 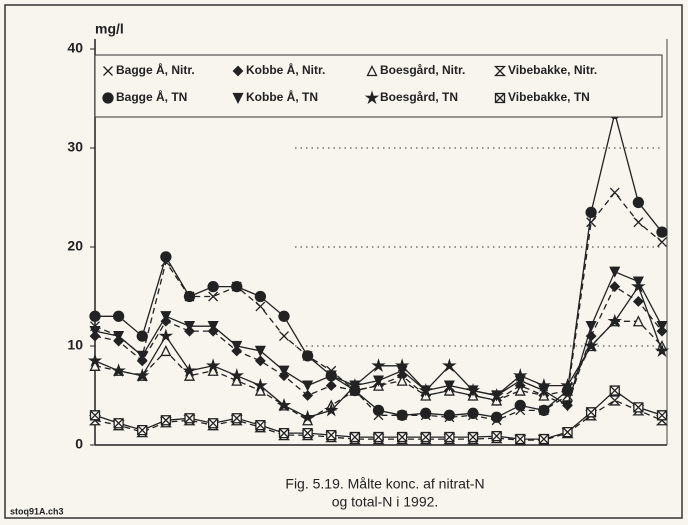 What do you see at coordinates (151, 96) in the screenshot?
I see `legend-label: Bagge Å, TN` at bounding box center [151, 96].